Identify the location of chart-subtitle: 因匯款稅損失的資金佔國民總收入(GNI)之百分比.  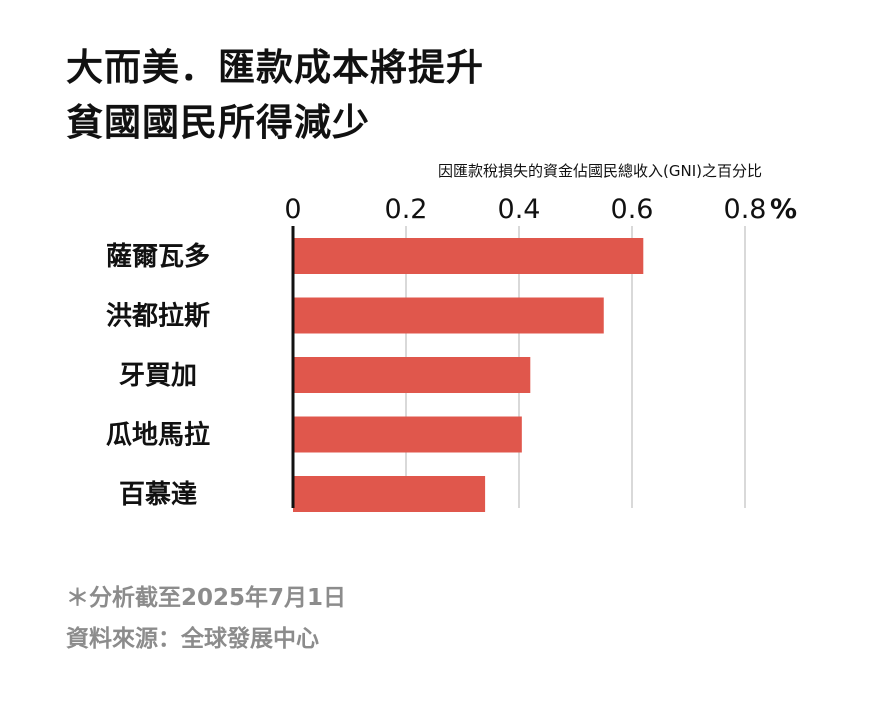
(600, 171).